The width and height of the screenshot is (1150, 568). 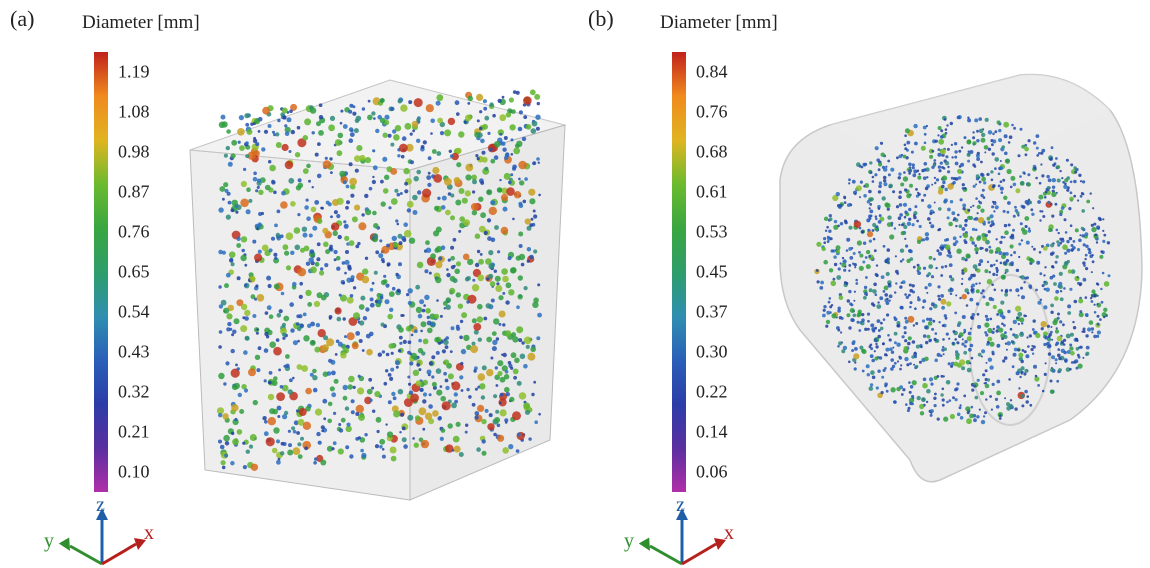 I want to click on x-axis-label: x, so click(x=149, y=533).